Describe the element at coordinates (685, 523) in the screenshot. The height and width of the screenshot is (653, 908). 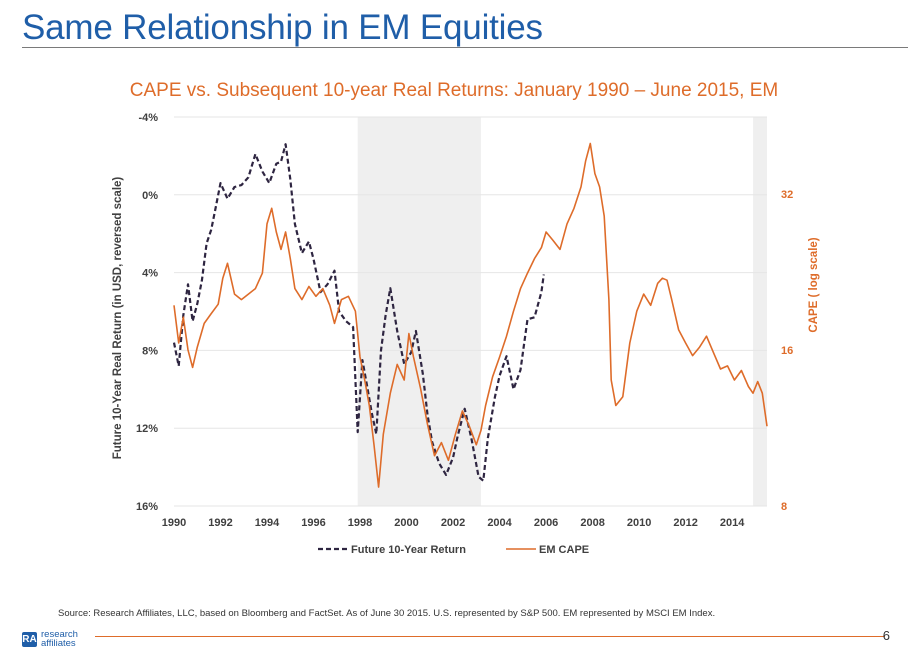
I see `x-tick-label: 2012` at that location.